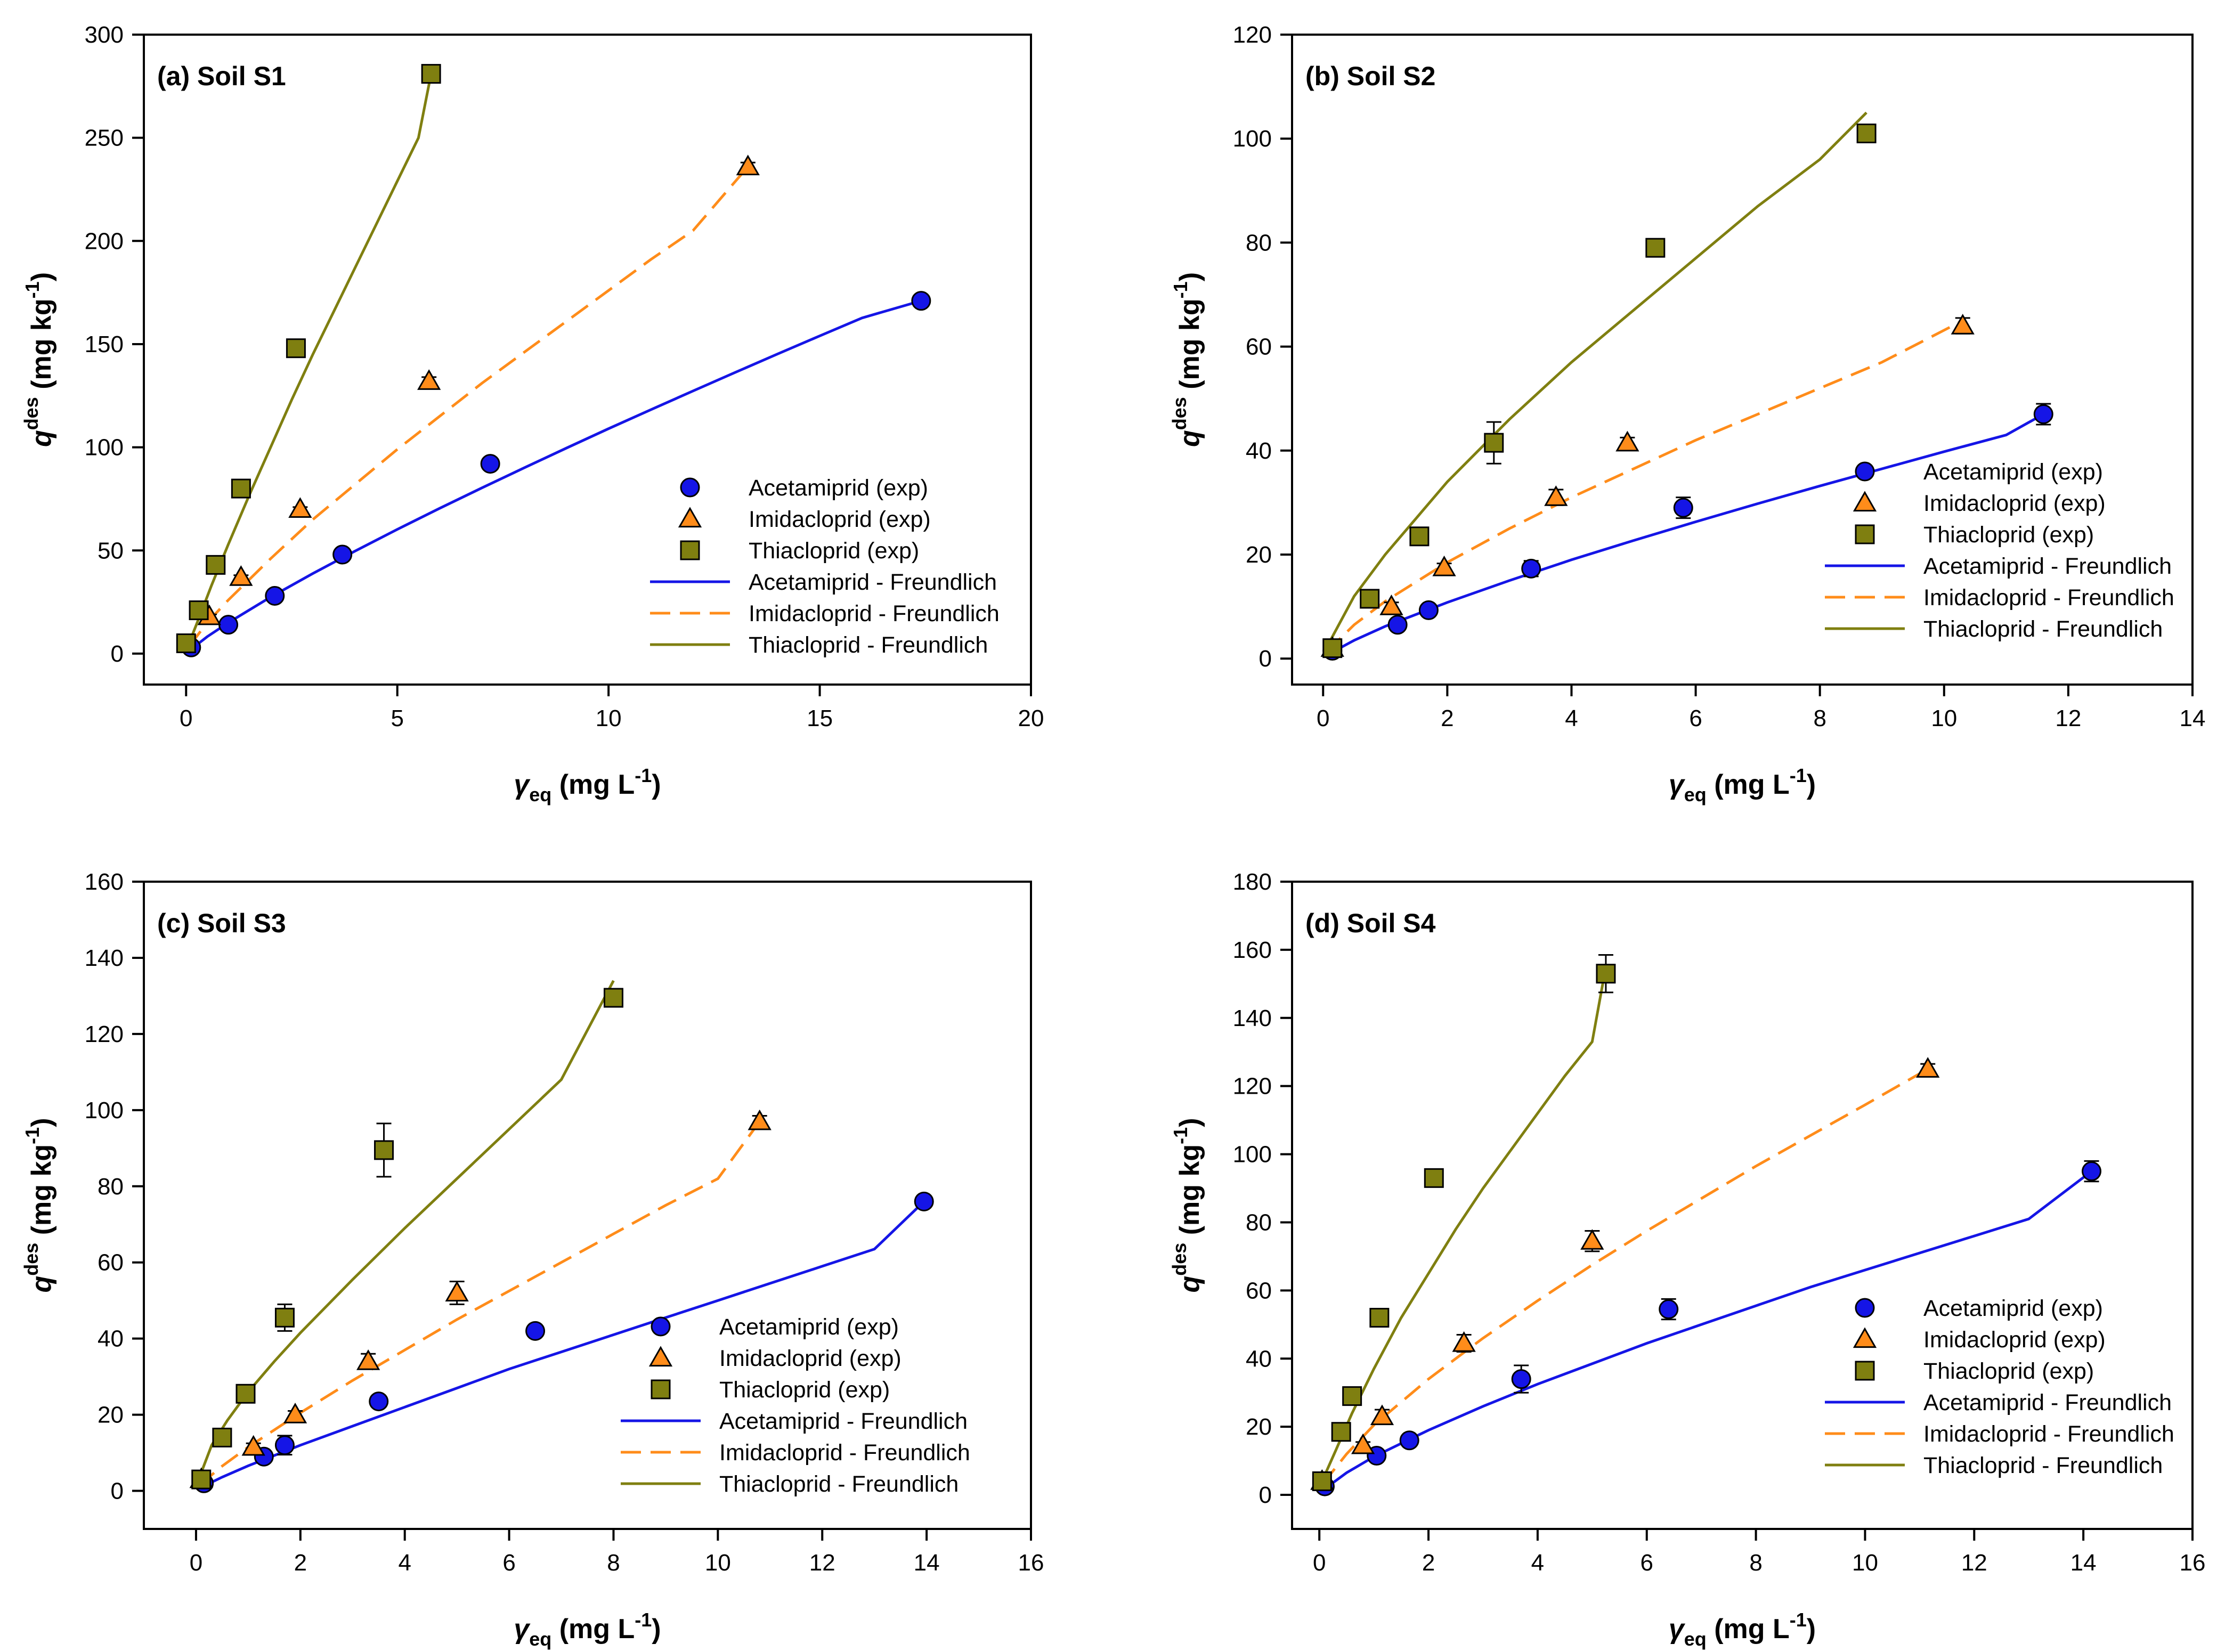 The height and width of the screenshot is (1652, 2217). I want to click on y-tick-label: 60, so click(1259, 347).